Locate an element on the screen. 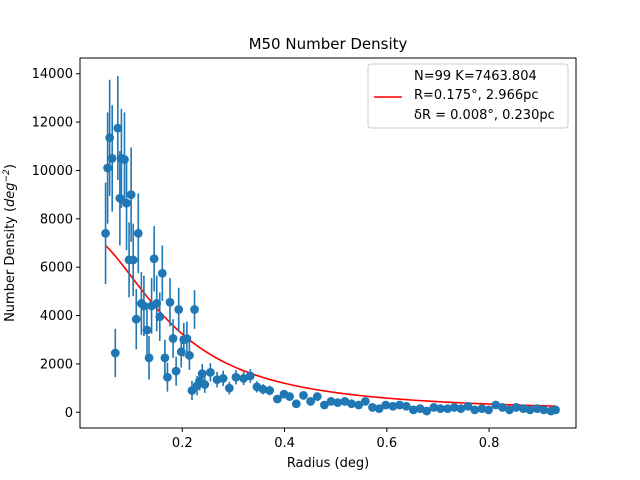 This screenshot has width=640, height=480. x-axis-label: Radius (deg) is located at coordinates (328, 463).